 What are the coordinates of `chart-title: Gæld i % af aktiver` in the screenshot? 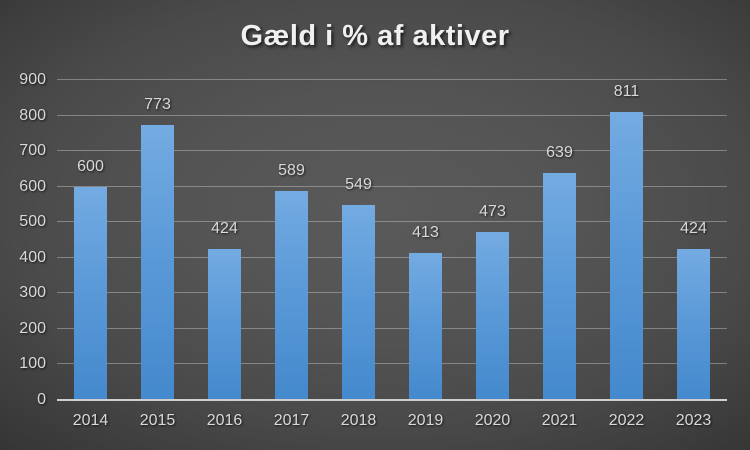 It's located at (375, 36).